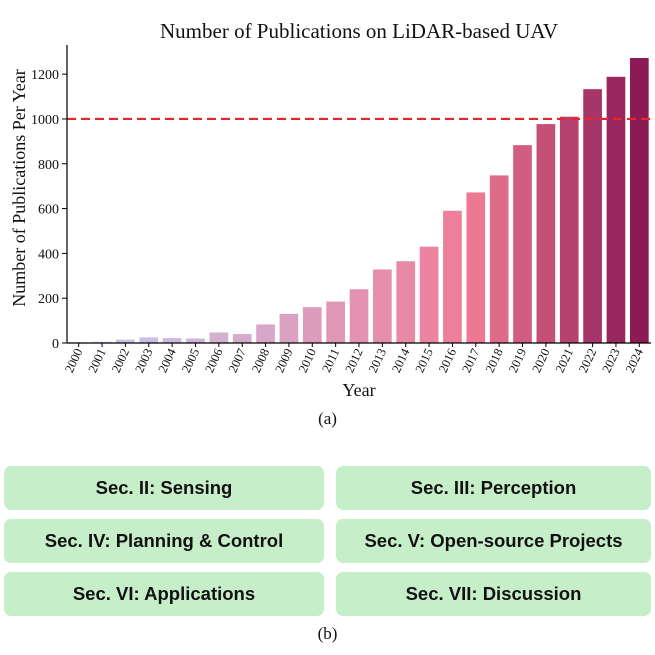 The image size is (655, 655). Describe the element at coordinates (540, 360) in the screenshot. I see `x-tick-label-2020: 2020` at that location.